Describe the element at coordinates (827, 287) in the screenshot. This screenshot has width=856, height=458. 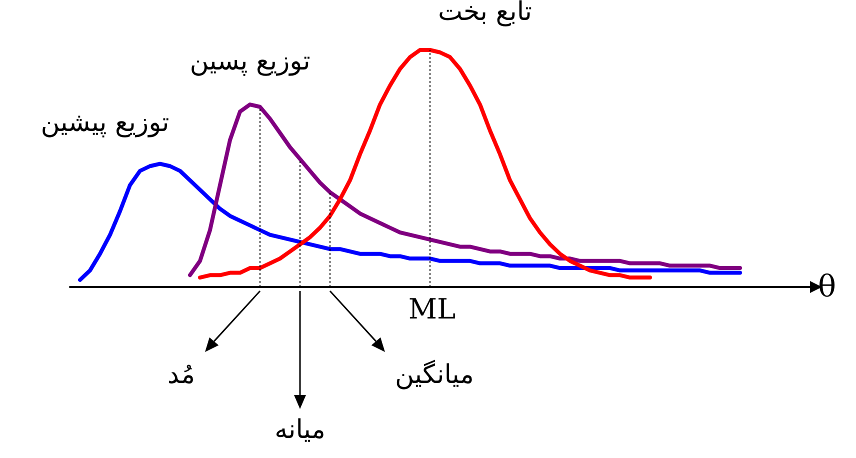
I see `x-axis-title: θ` at that location.